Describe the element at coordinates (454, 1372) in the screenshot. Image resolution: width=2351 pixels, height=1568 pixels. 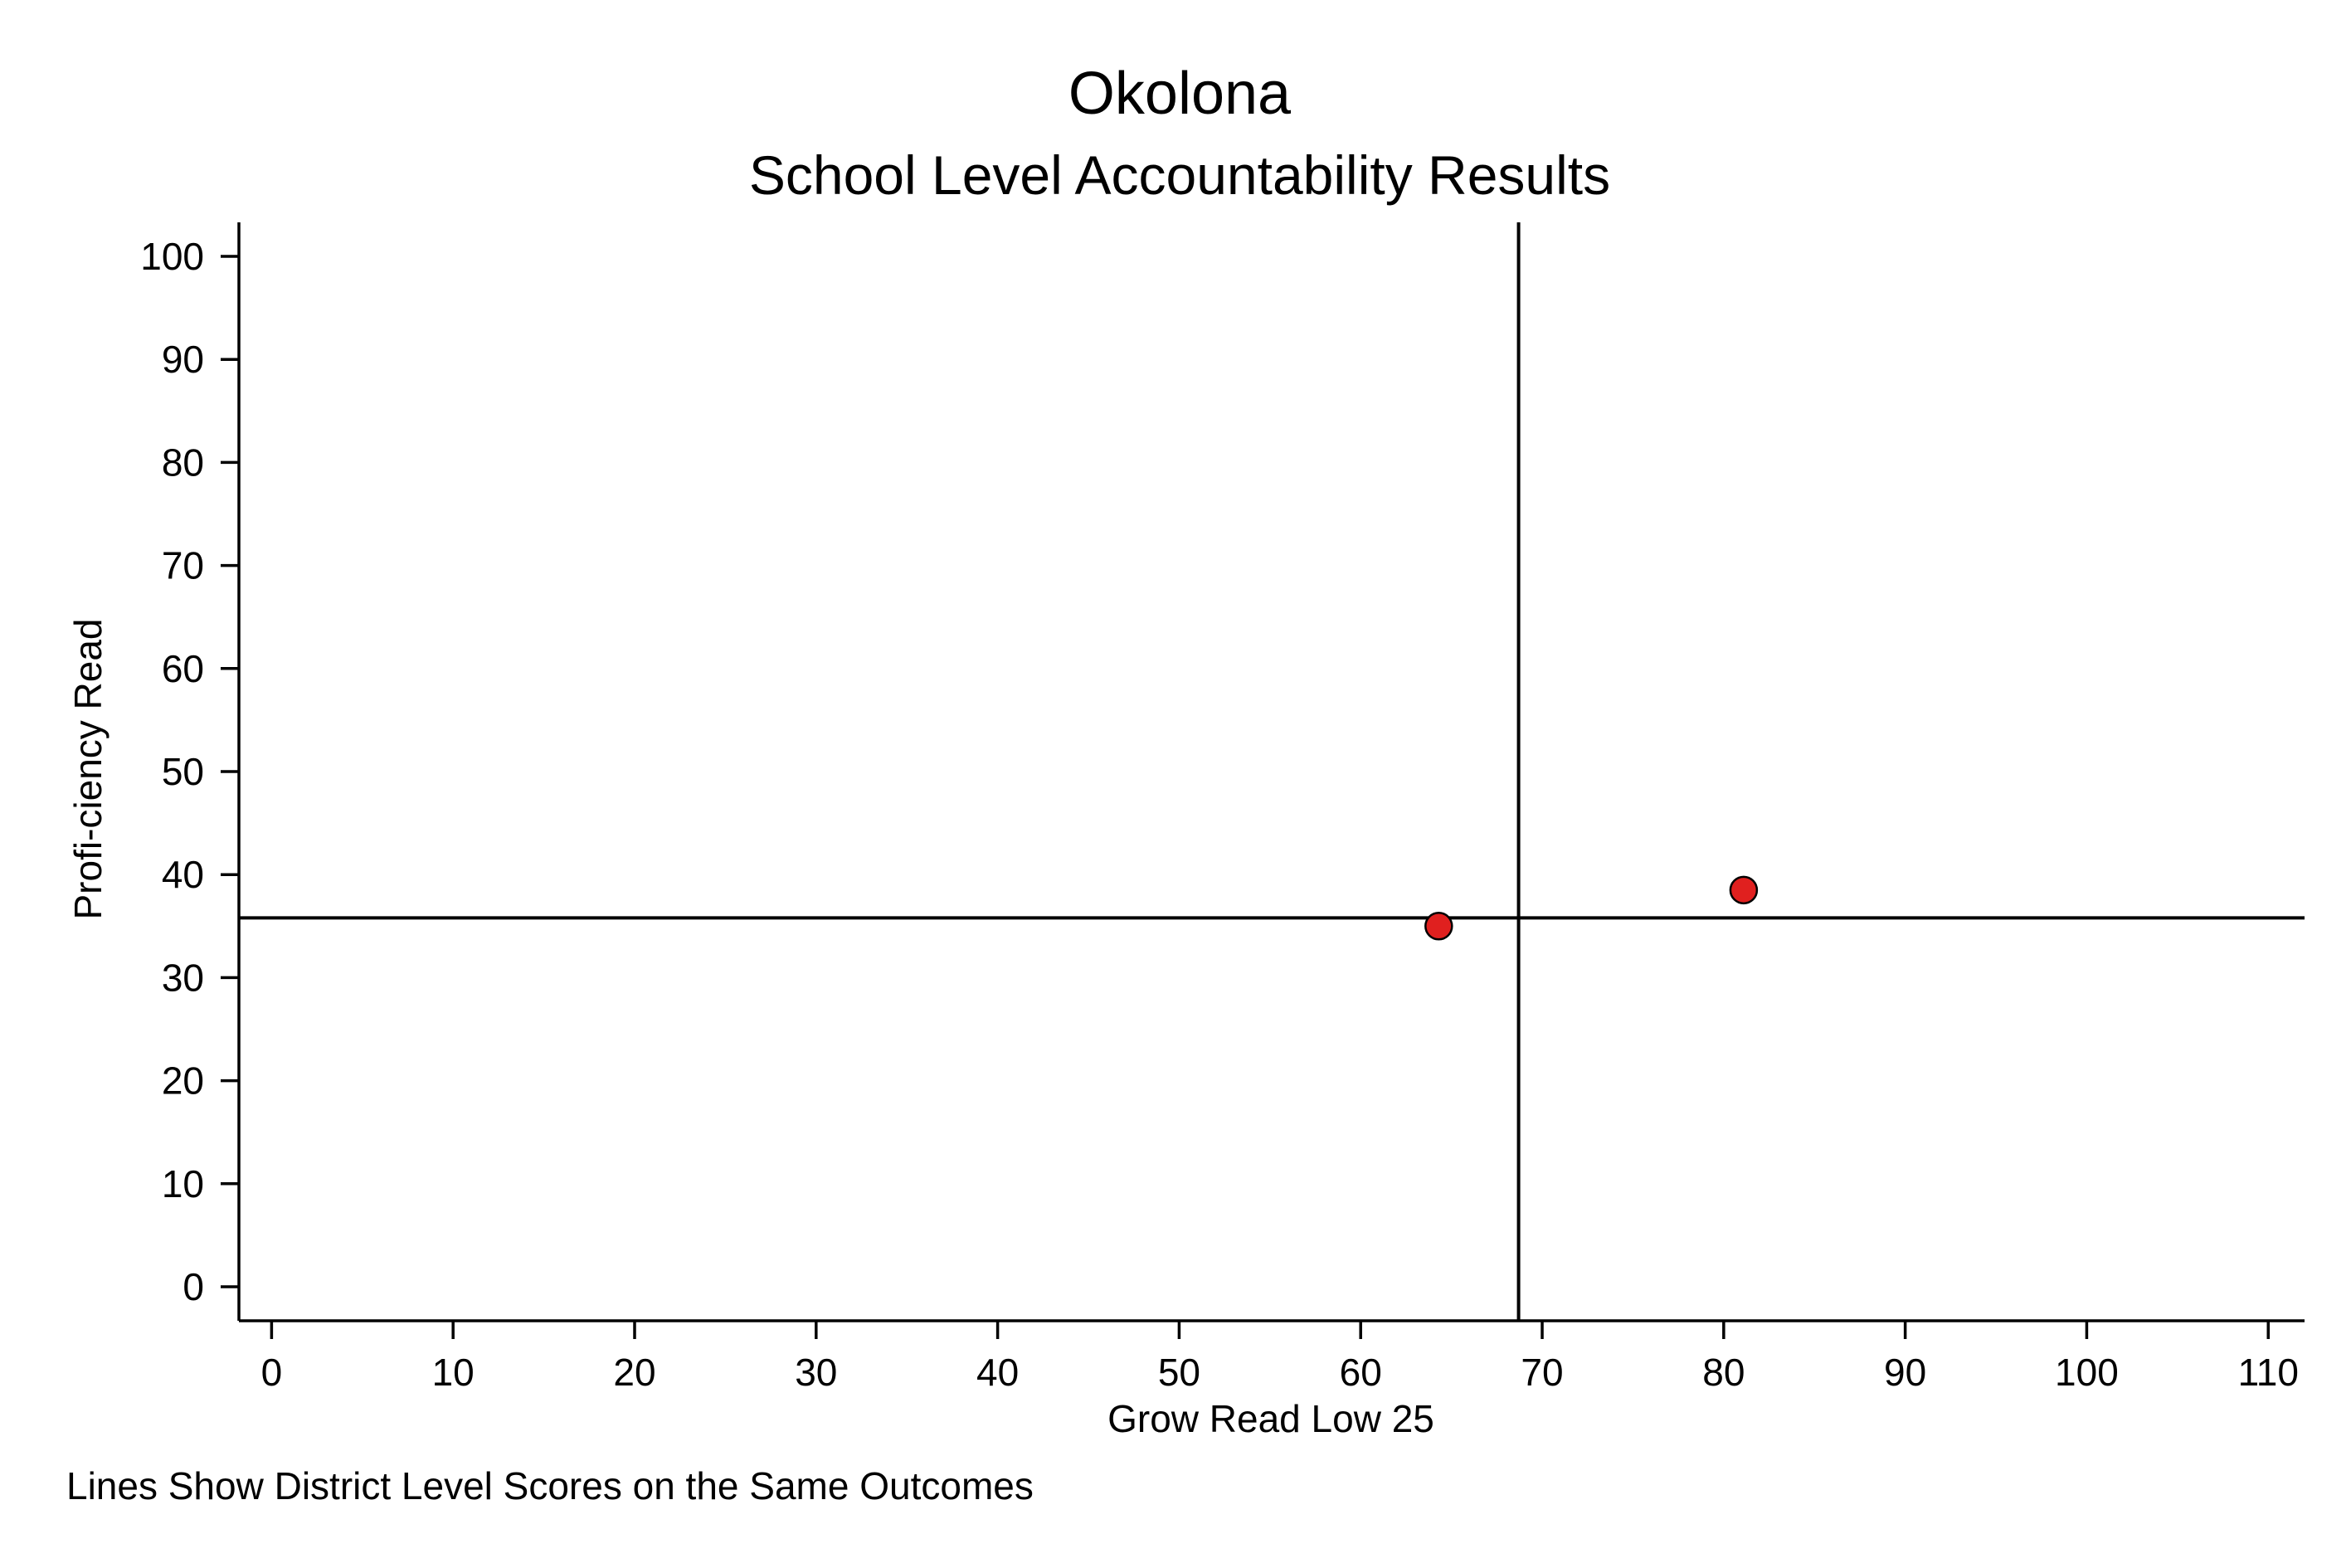
I see `x-tick-label: 10` at that location.